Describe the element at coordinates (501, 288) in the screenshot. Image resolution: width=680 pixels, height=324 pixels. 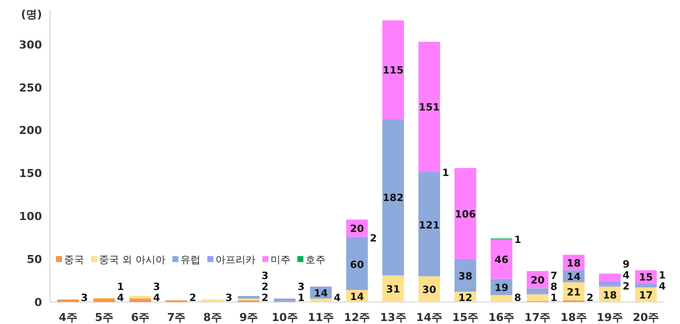
I see `data-label: 19` at that location.